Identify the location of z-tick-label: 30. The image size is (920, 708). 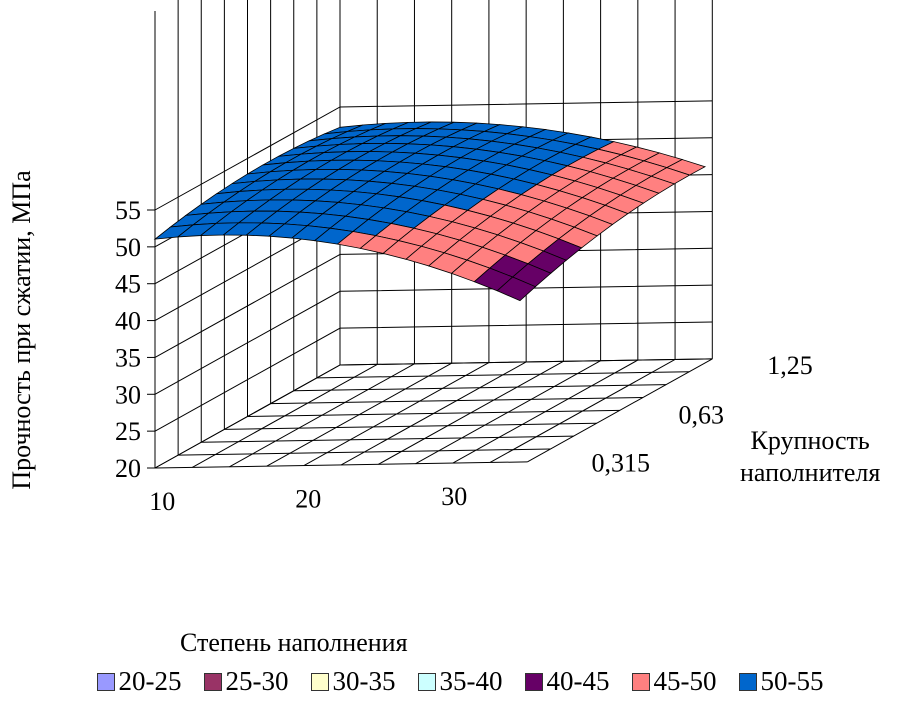
(128, 394).